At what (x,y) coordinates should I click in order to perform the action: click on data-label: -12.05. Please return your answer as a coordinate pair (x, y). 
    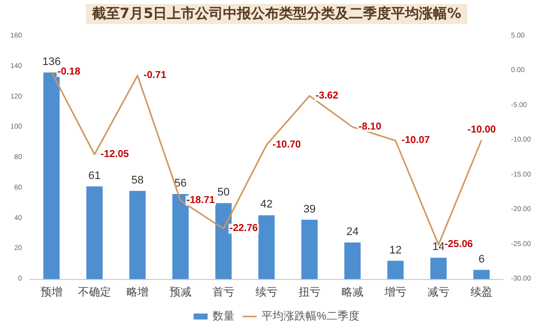
    Looking at the image, I should click on (115, 154).